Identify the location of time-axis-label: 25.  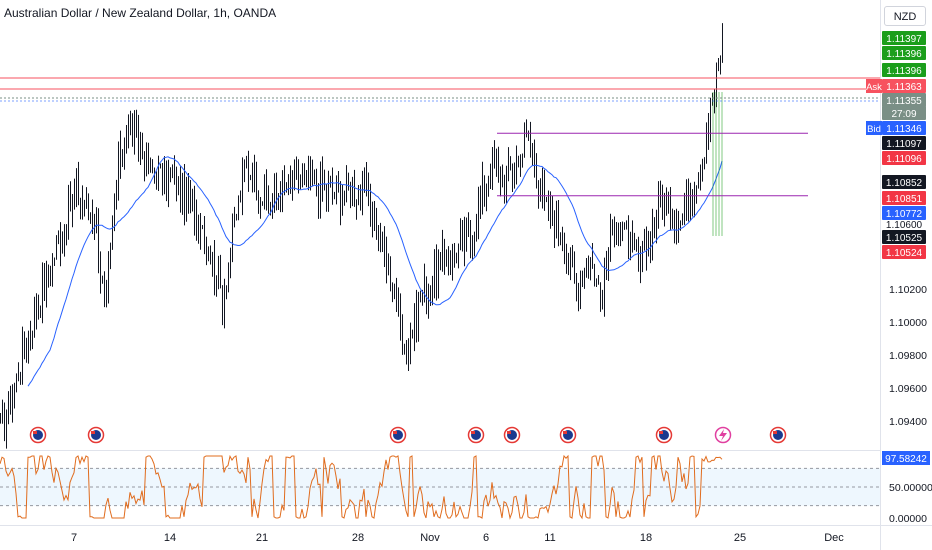
(740, 538).